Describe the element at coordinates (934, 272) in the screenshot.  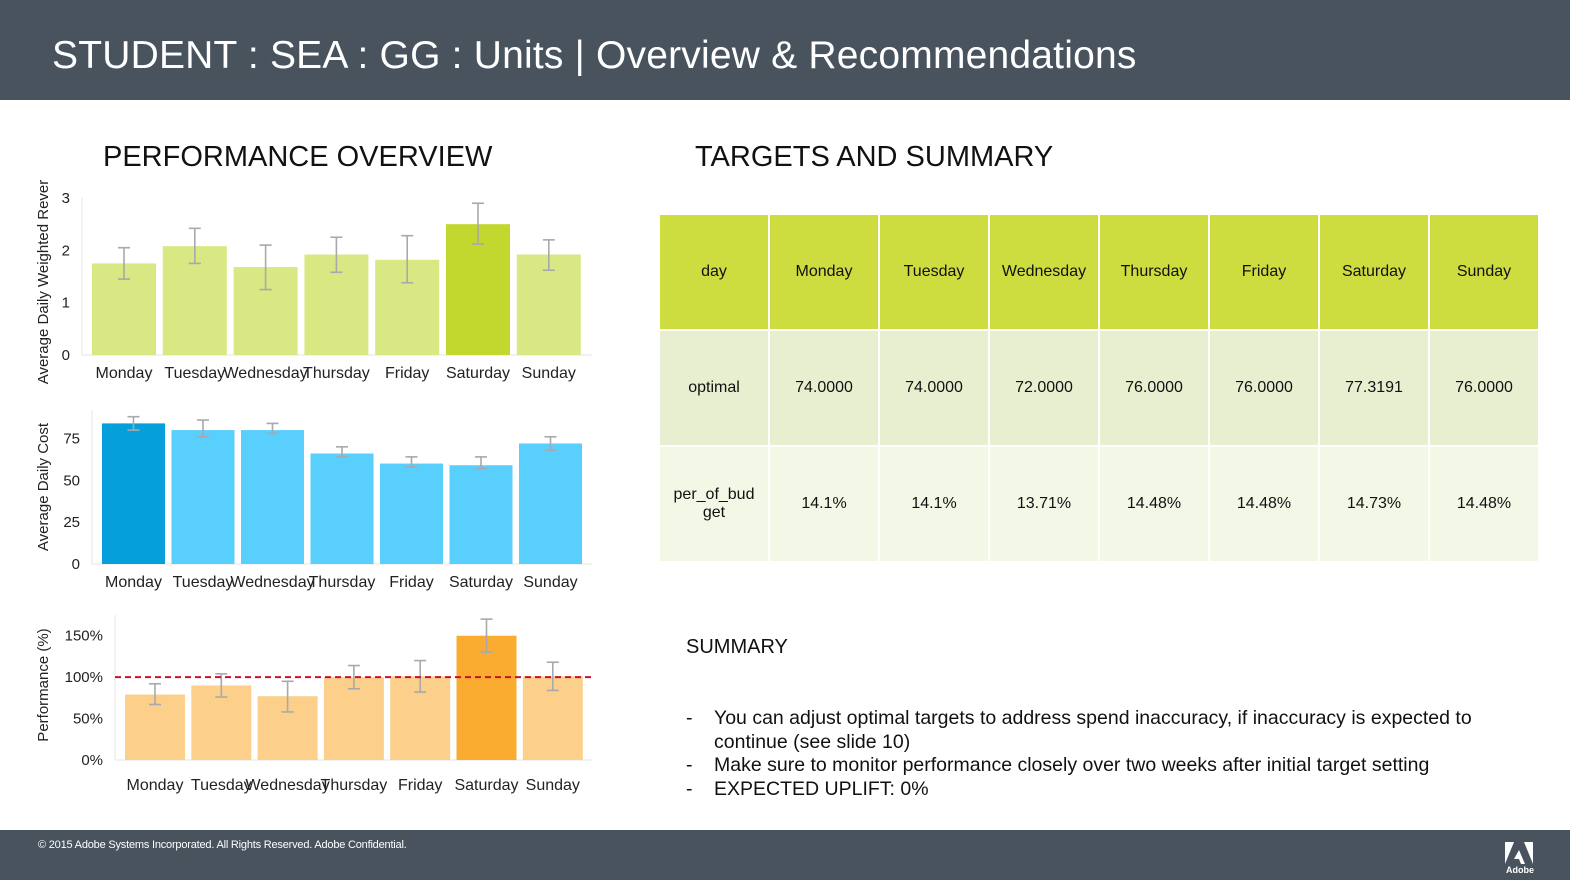
I see `table-cell: Tuesday` at that location.